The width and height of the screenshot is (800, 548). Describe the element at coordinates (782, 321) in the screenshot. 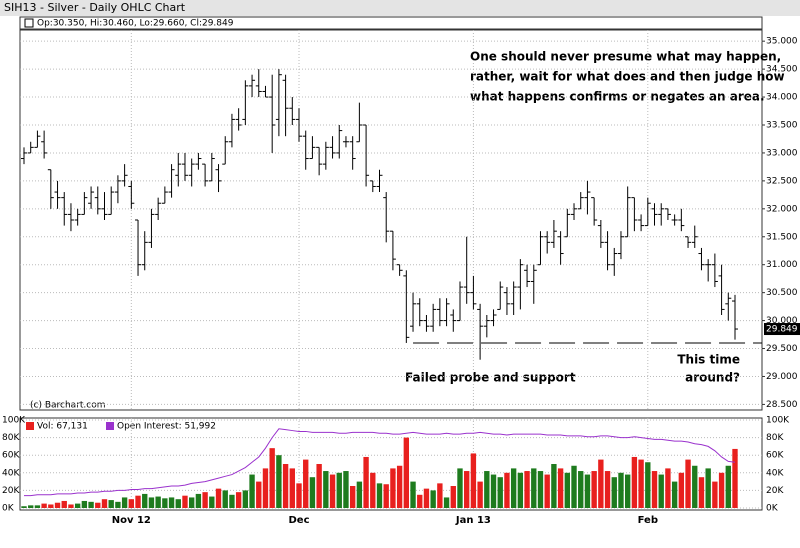

I see `y-tick-label: 30.000` at that location.